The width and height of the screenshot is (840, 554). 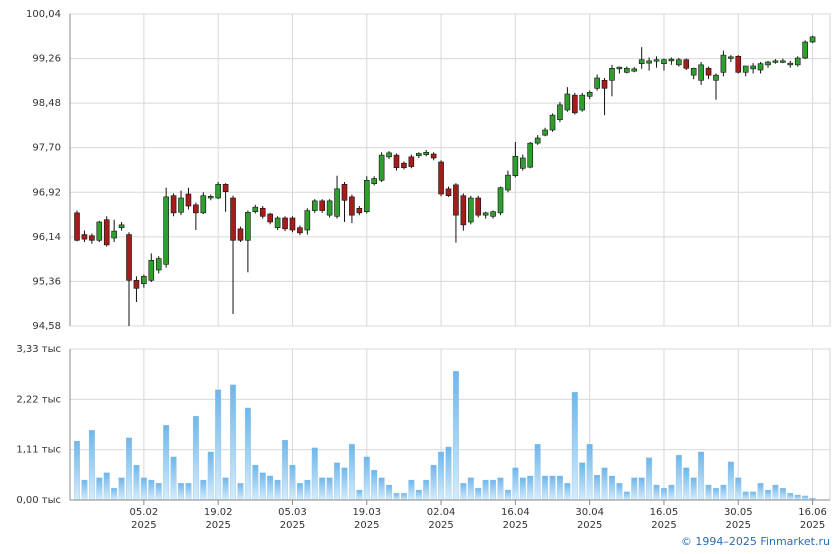 I want to click on y-tick-label: 95,36, so click(x=46, y=281).